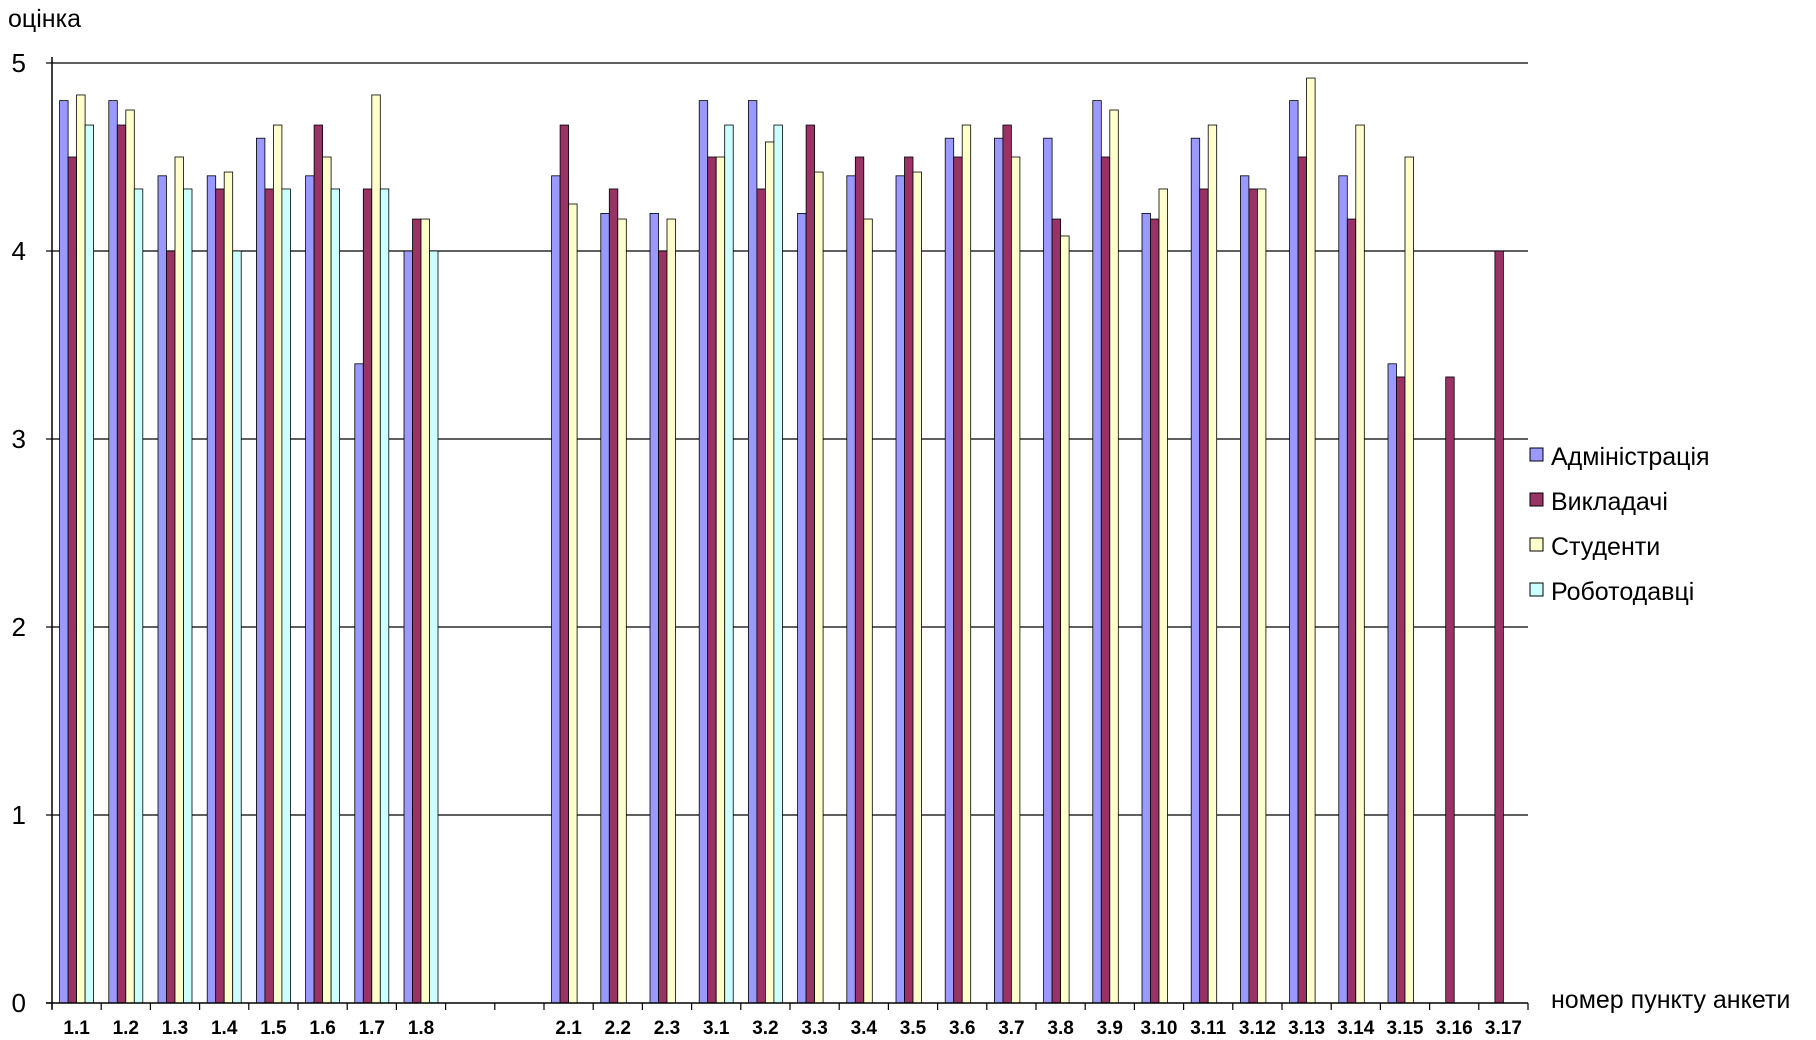 The image size is (1816, 1040). I want to click on x-tick-label: 1.2, so click(126, 1028).